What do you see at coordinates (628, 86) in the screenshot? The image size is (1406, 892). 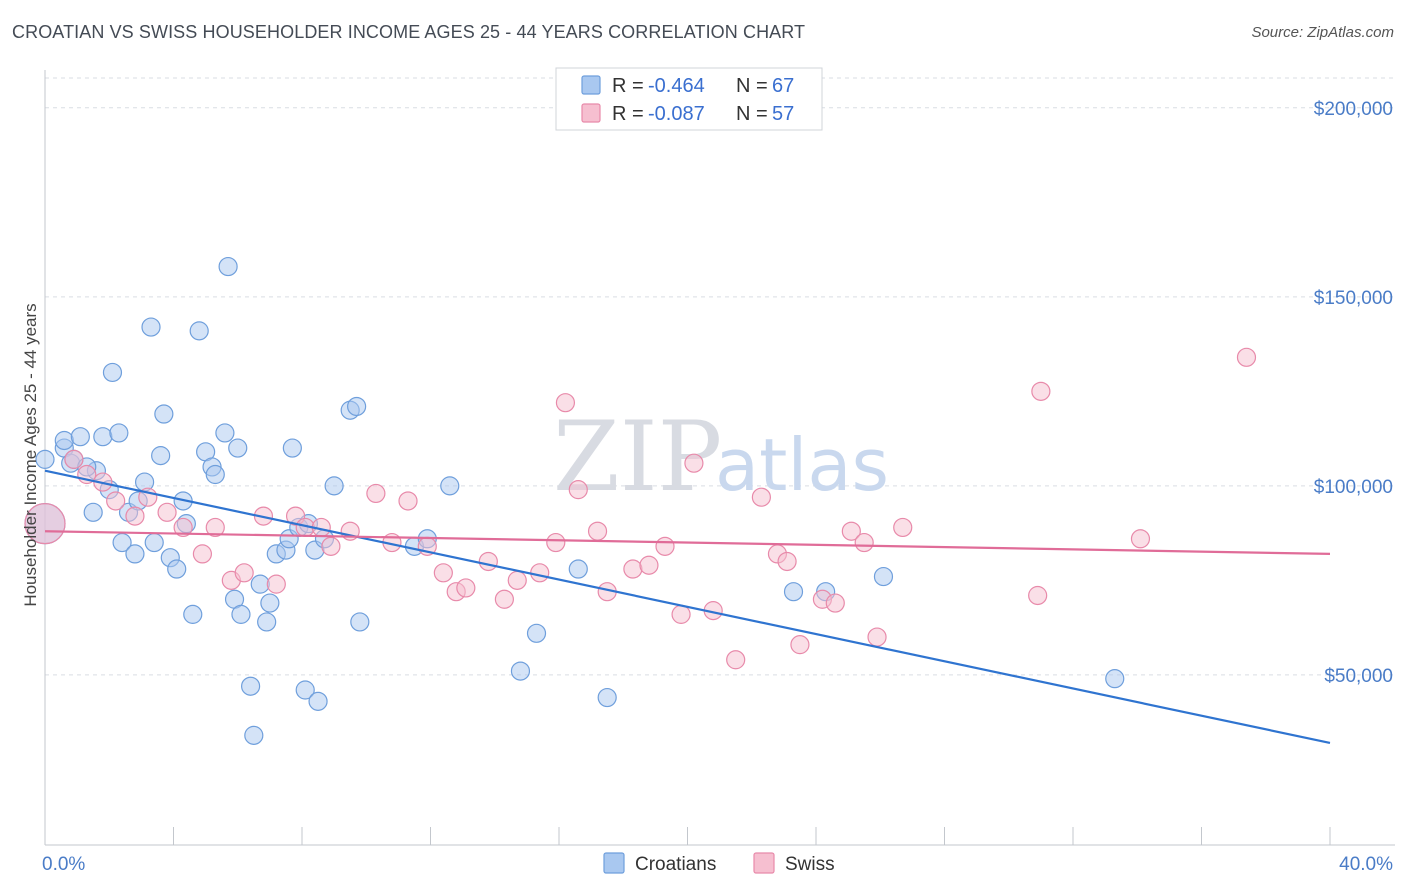 I see `legend-croatians-r-label: R =` at bounding box center [628, 86].